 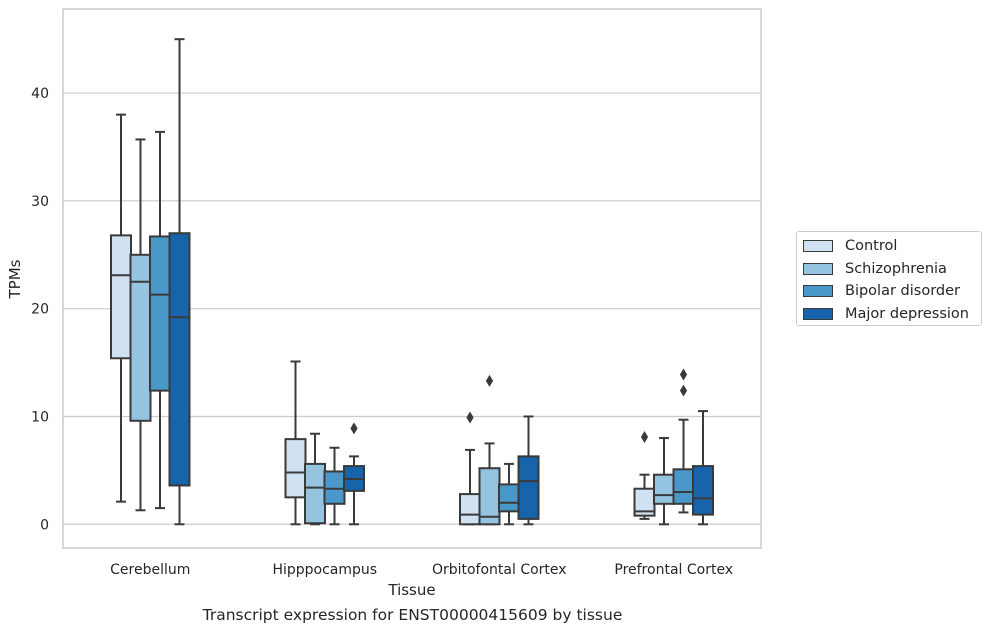 I want to click on legend-label: Bipolar disorder, so click(x=902, y=291).